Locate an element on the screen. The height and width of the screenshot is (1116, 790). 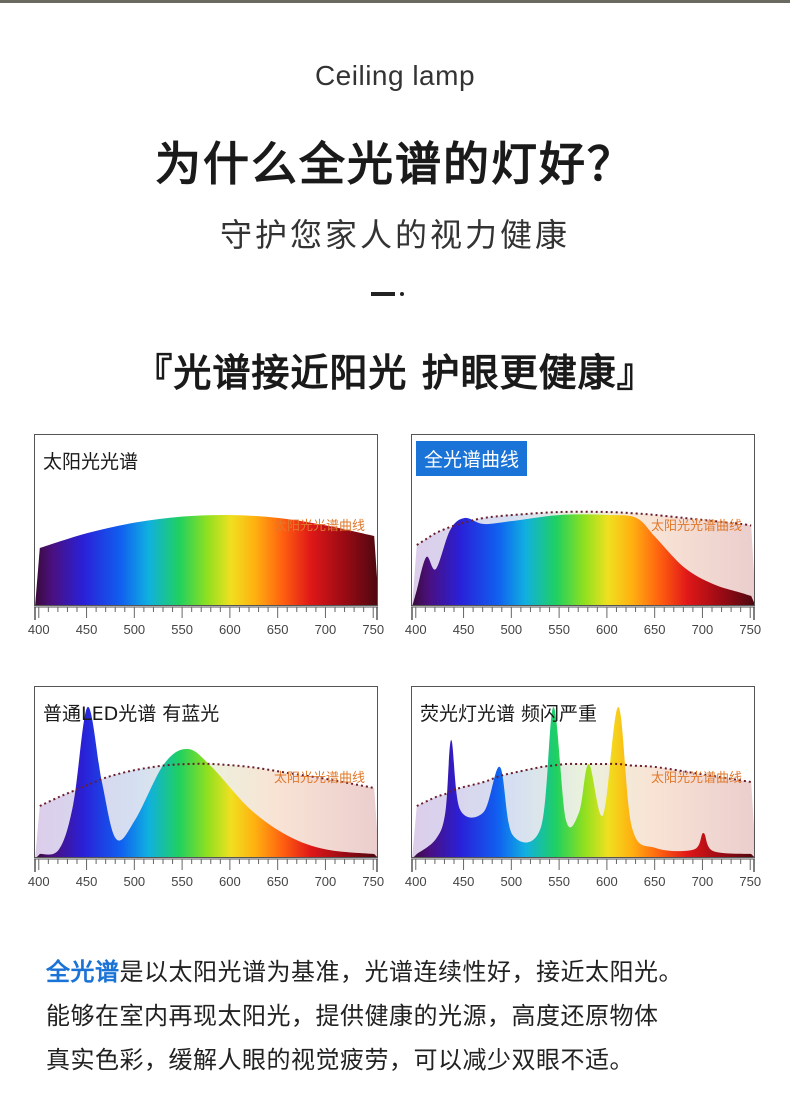
x-axis-full: 400 450 500 550 600 650 700 750 is located at coordinates (583, 623).